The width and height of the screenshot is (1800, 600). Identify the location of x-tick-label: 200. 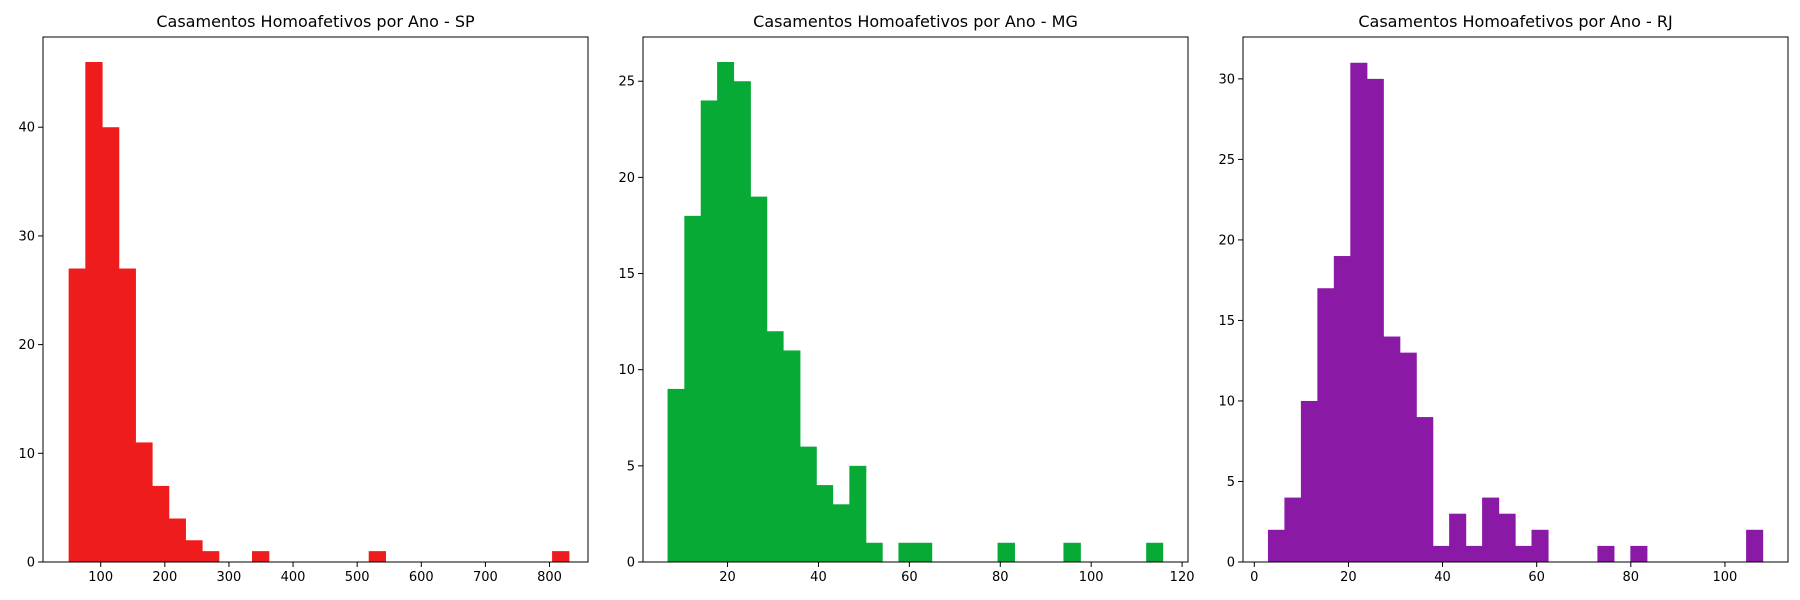
(164, 577).